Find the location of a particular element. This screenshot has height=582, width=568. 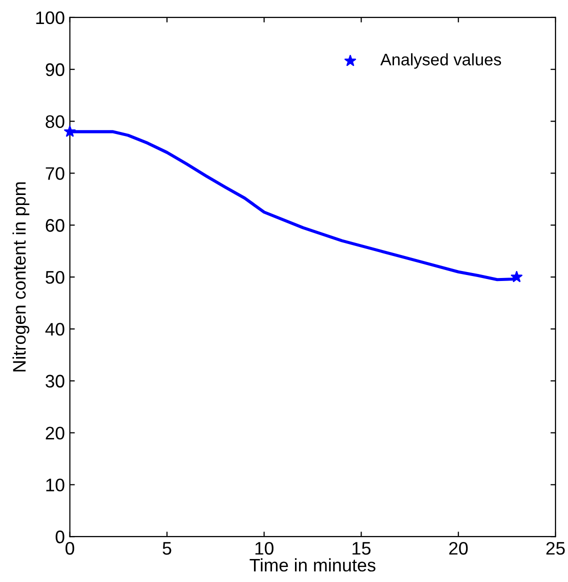

y-tick-label: 10 is located at coordinates (55, 485).